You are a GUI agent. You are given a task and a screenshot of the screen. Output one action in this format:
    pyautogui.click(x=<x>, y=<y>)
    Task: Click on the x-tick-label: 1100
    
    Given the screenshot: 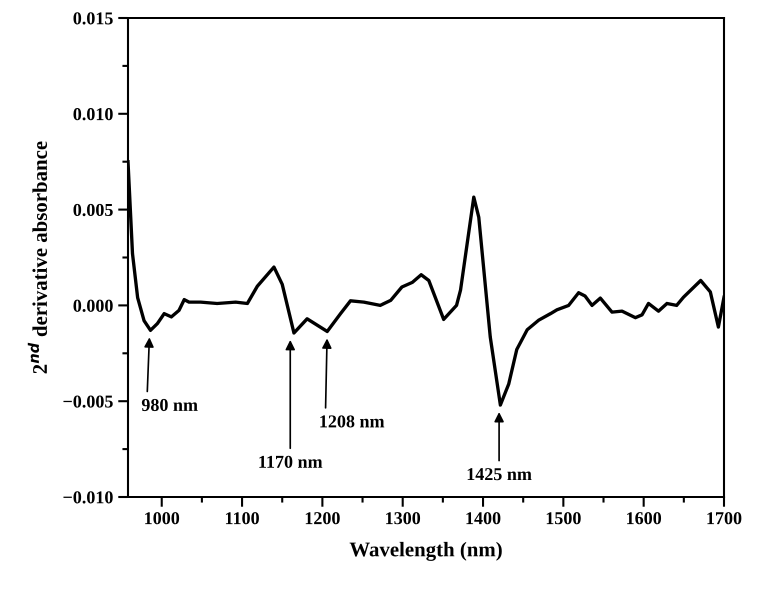 What is the action you would take?
    pyautogui.click(x=242, y=518)
    